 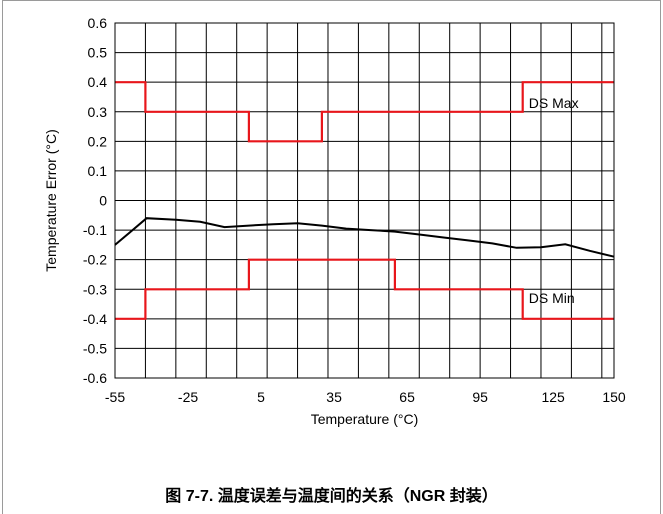 I want to click on ds-max-series-line, so click(x=364, y=112).